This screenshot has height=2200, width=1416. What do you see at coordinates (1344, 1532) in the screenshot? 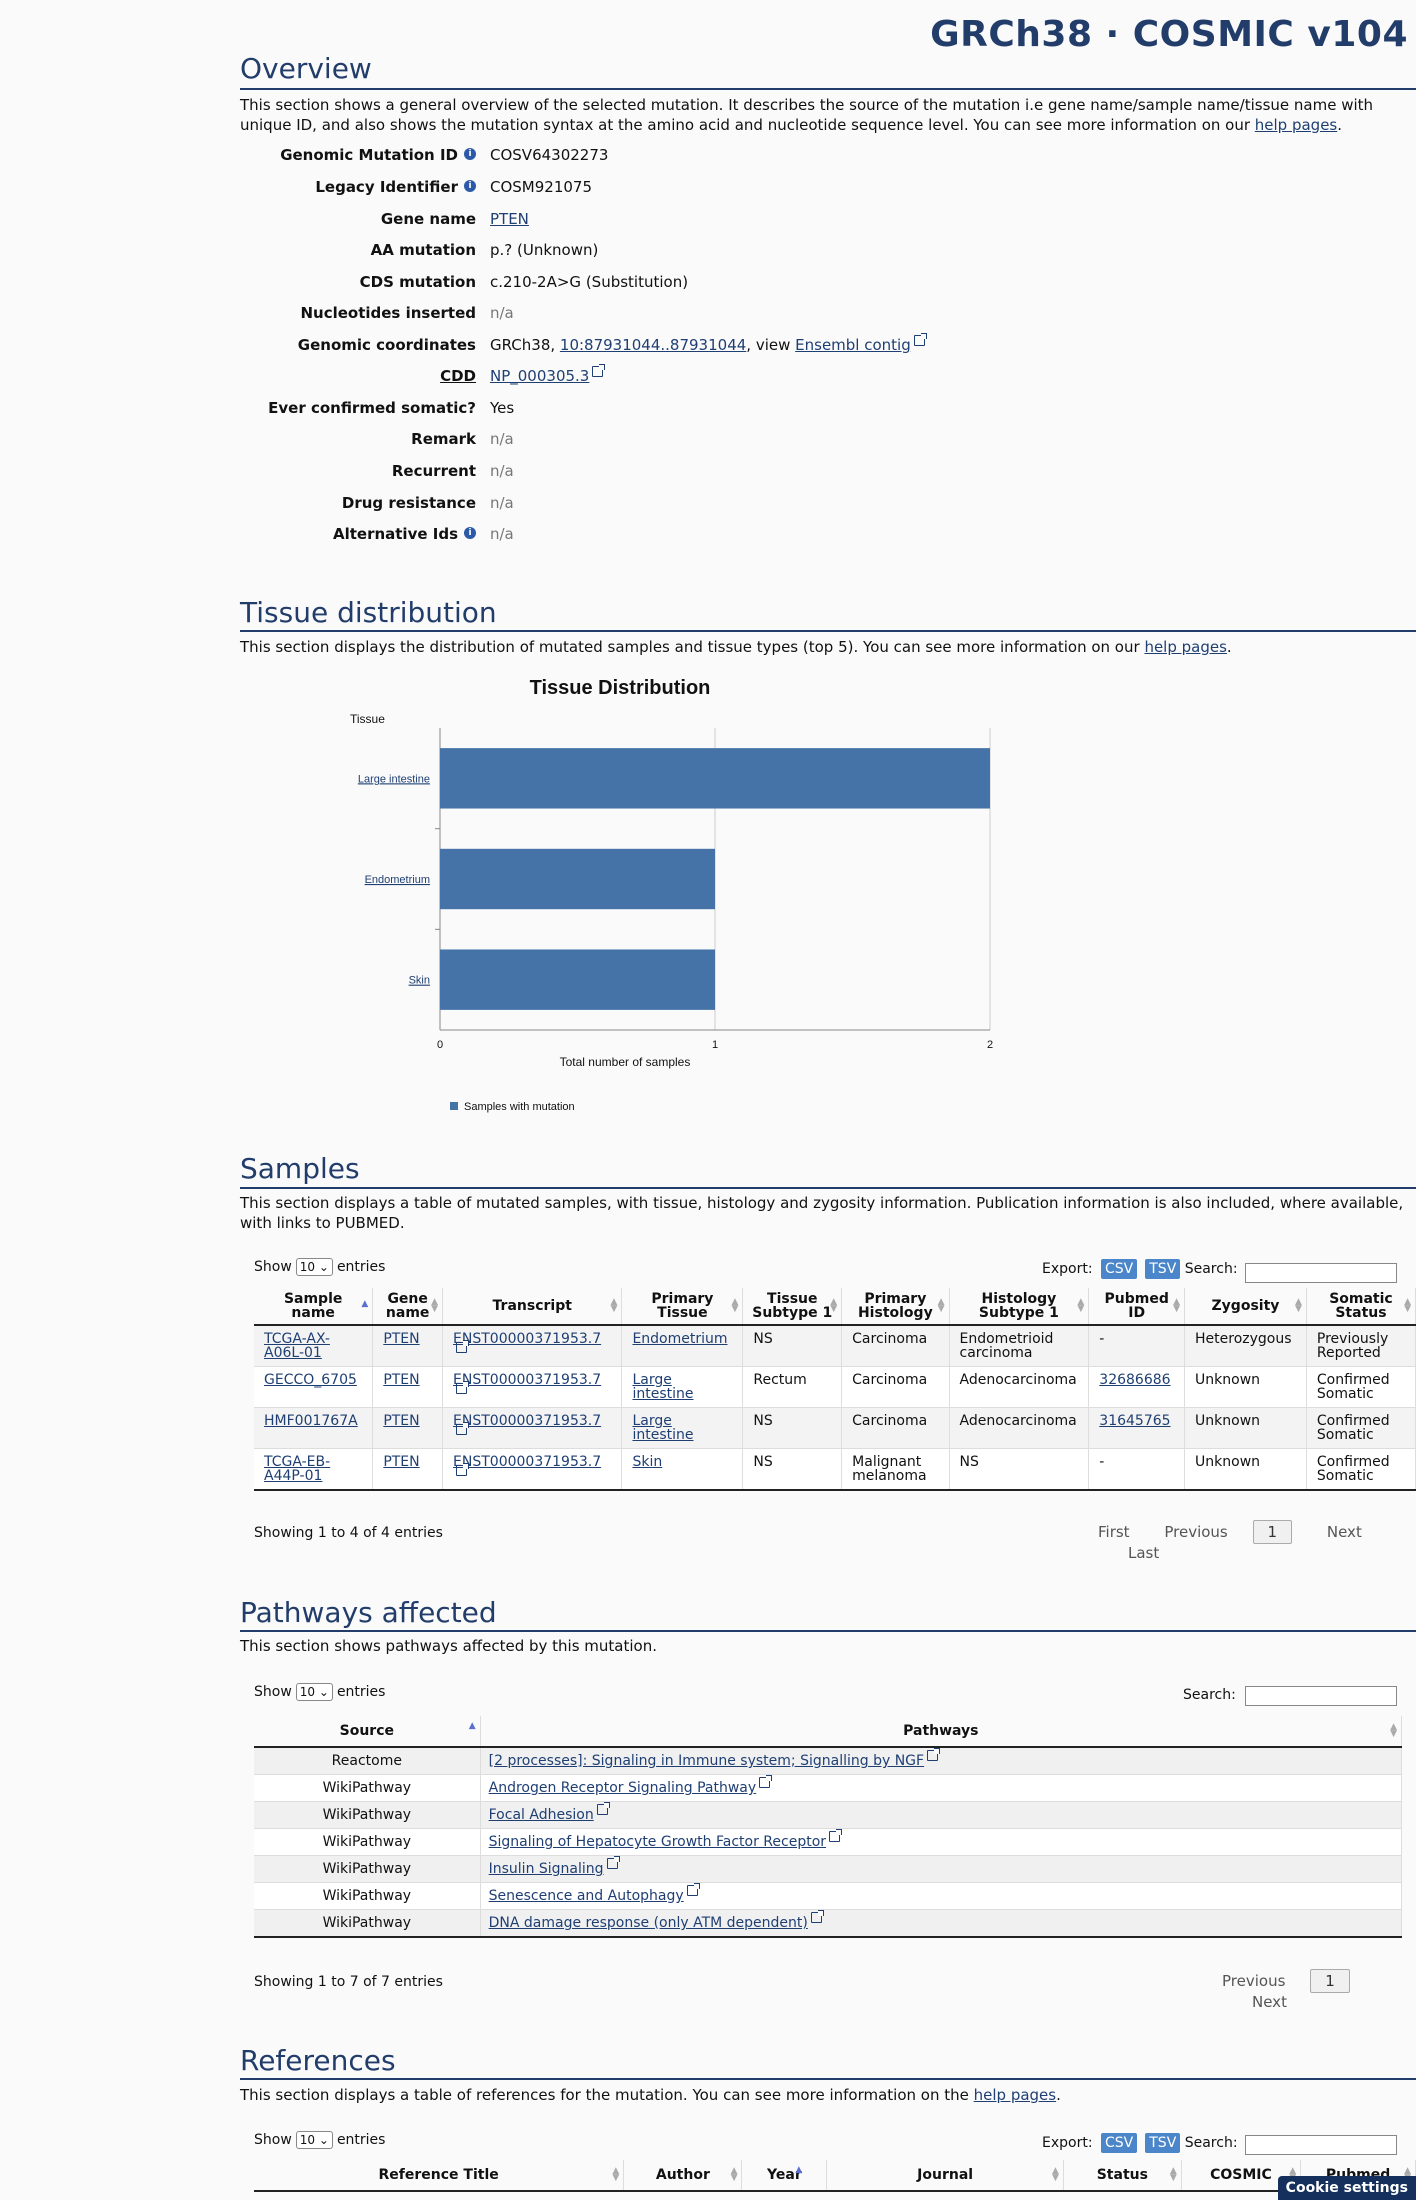
I see `samples-next-button: Next` at bounding box center [1344, 1532].